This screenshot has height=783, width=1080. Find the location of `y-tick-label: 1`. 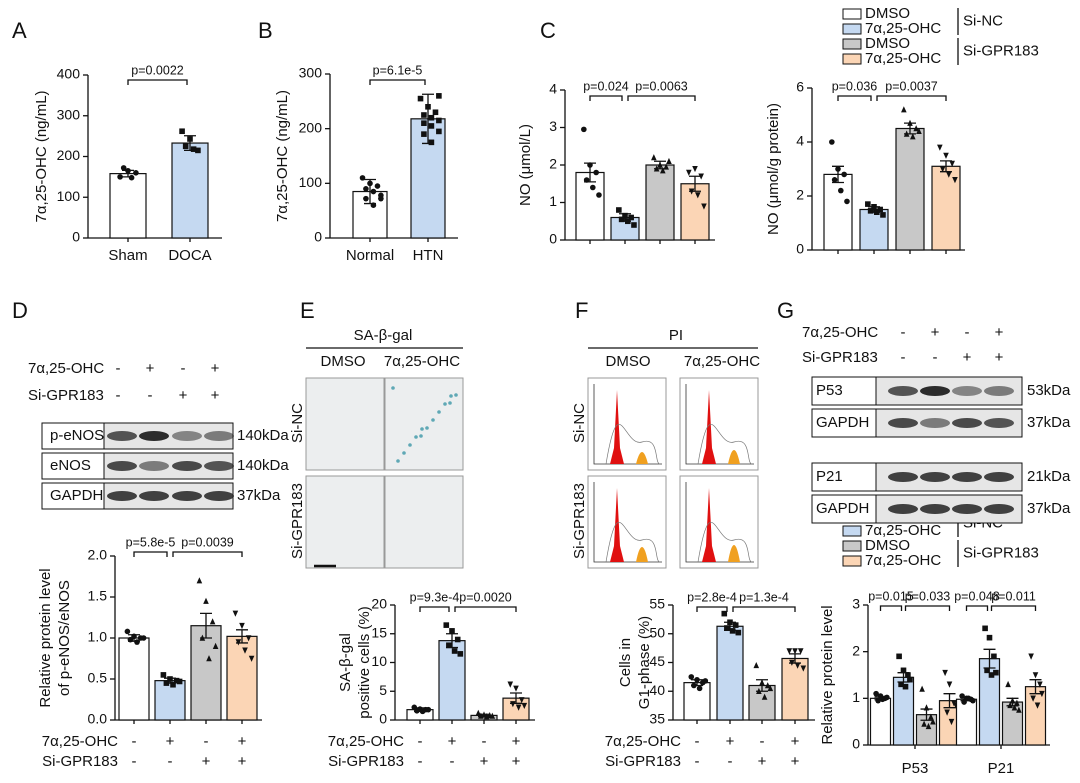

y-tick-label: 1 is located at coordinates (553, 201).